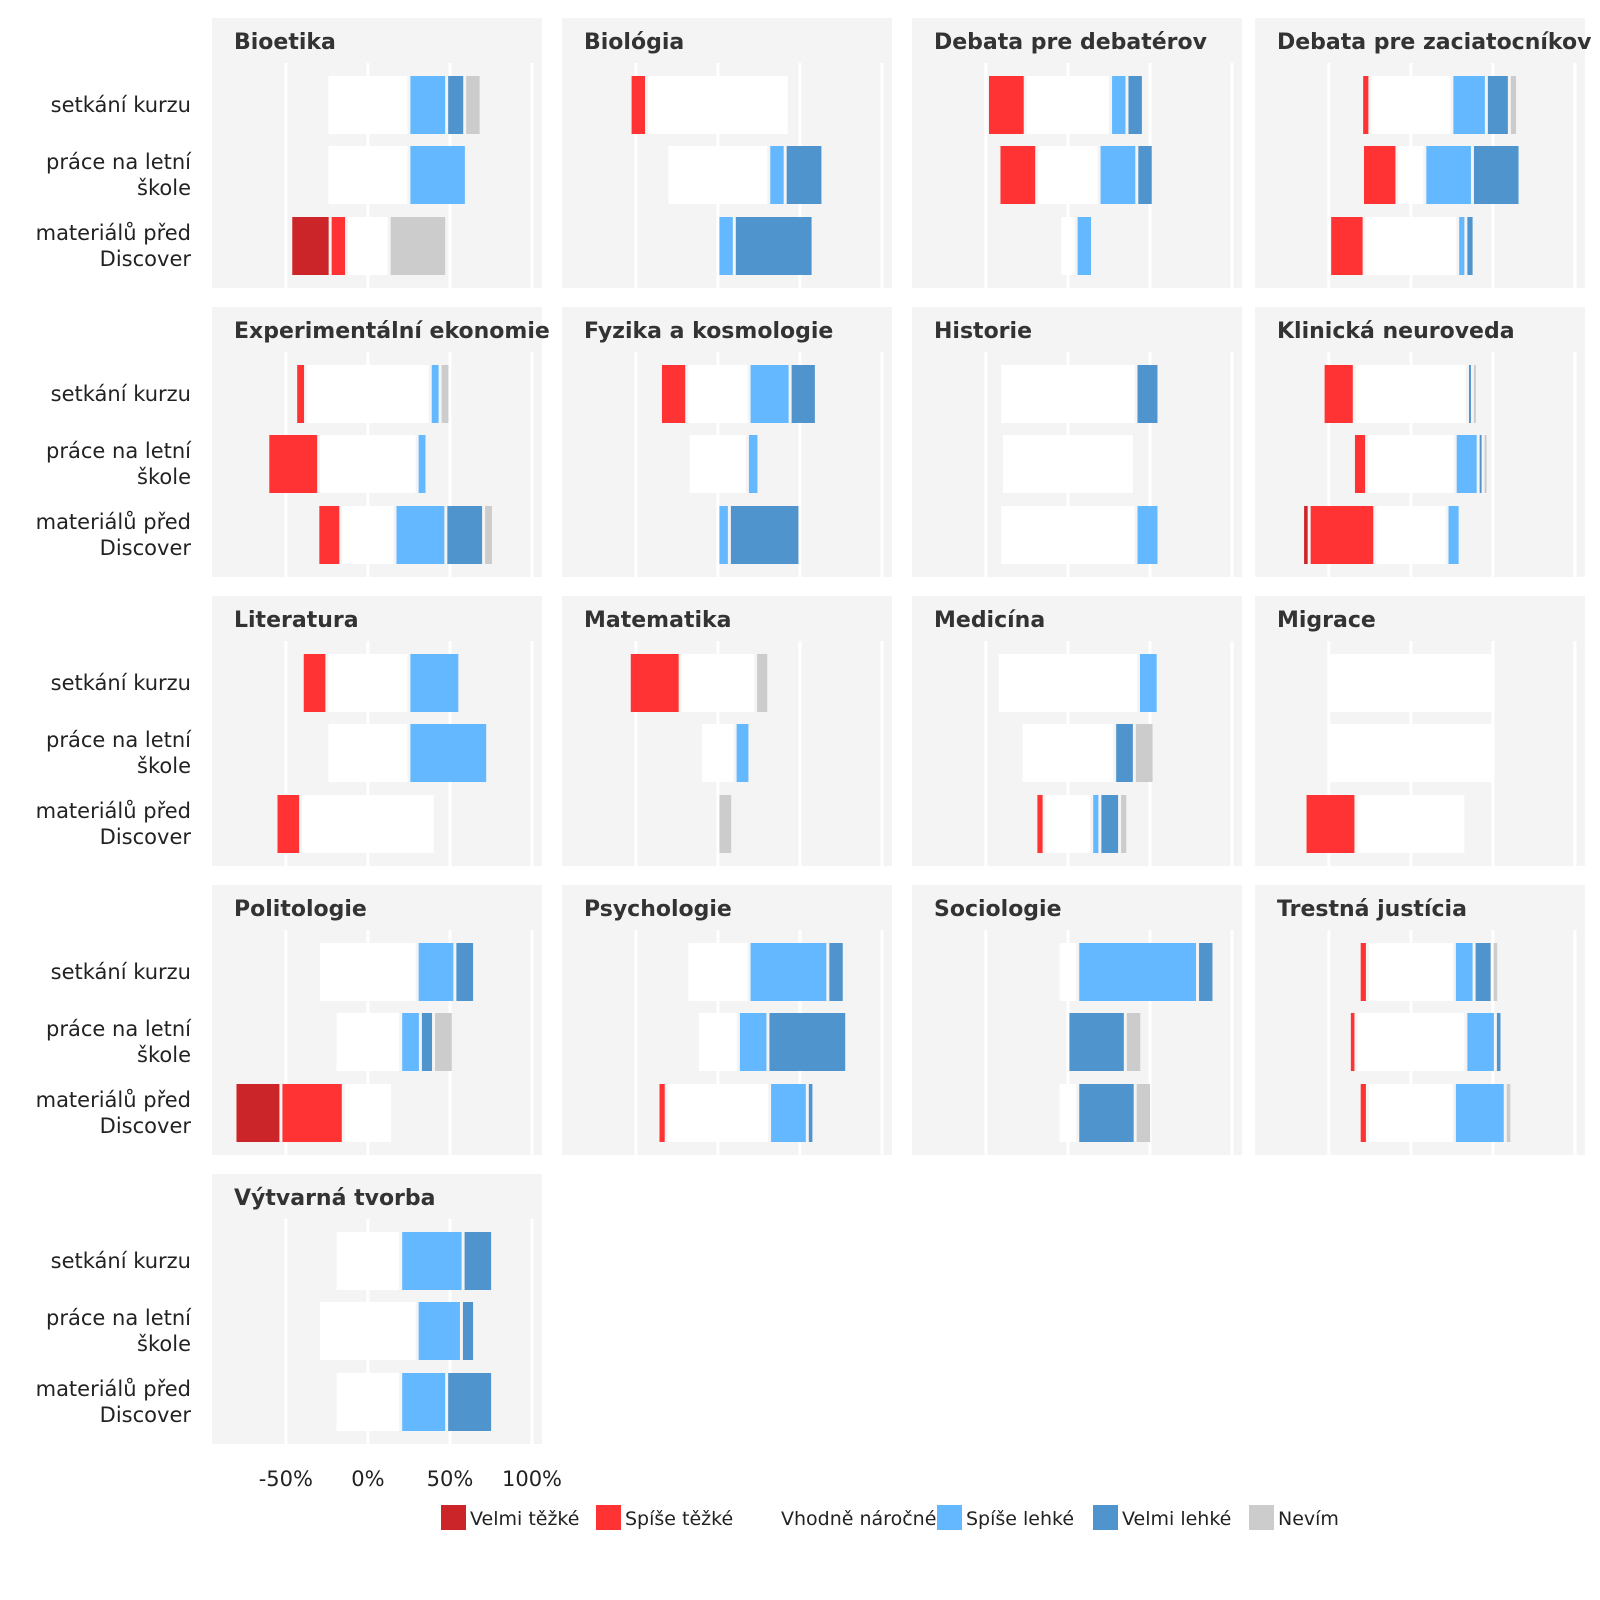 The height and width of the screenshot is (1600, 1600). I want to click on panel-klinicka-neuroveda: Klinická neuroveda, so click(1420, 442).